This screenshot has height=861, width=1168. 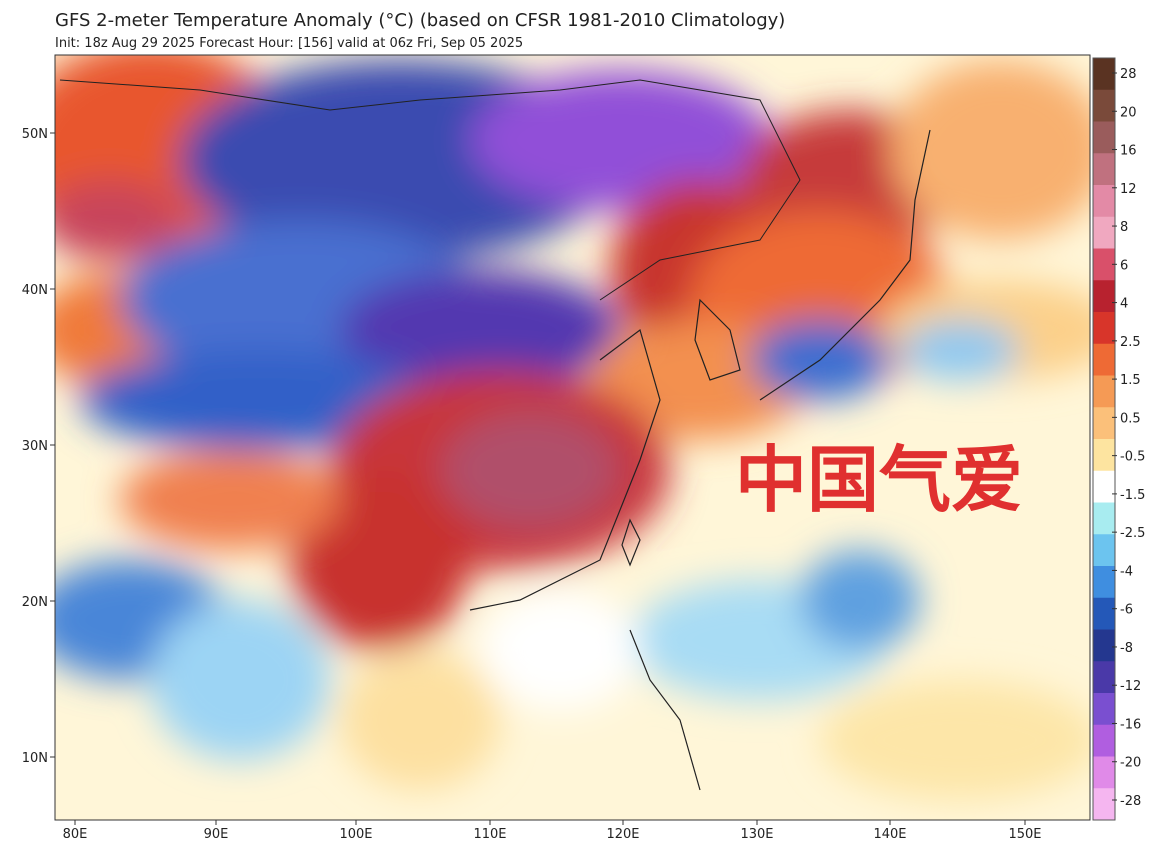 I want to click on colorbar-label: -6, so click(x=1126, y=610).